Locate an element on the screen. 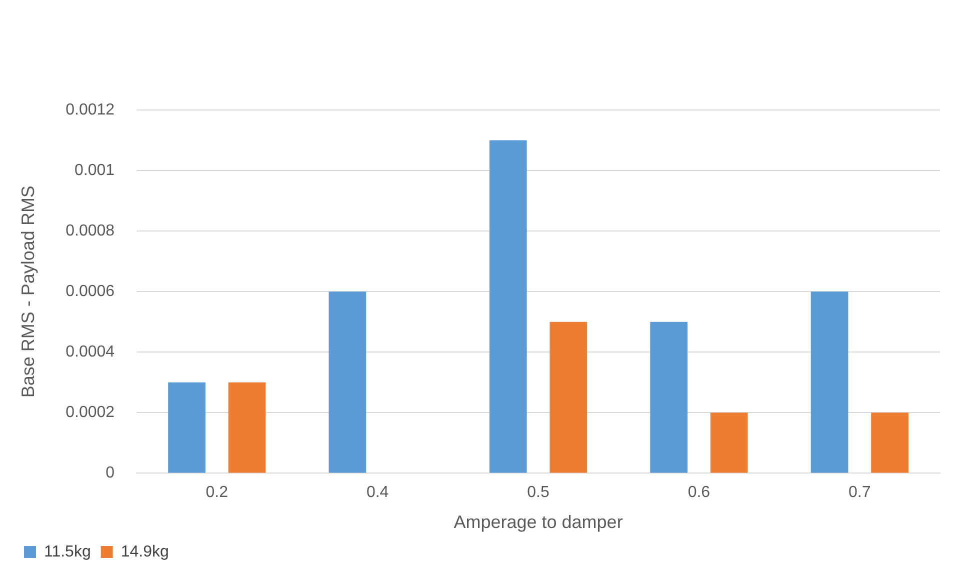 The image size is (958, 578). x-tick-label: 0.2 is located at coordinates (217, 493).